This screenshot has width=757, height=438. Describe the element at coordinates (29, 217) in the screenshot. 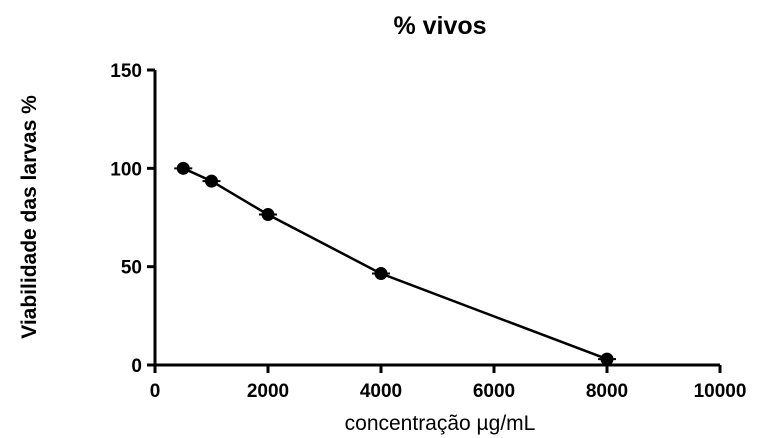

I see `y-axis-label: Viabilidade das larvas %` at that location.